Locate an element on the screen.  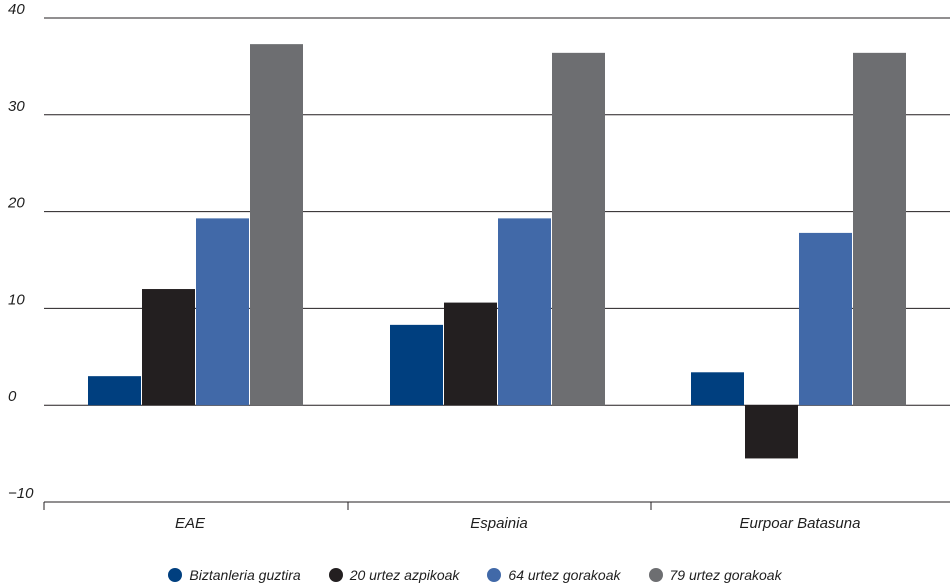
legend-label-64-urtez-gorakoak: 64 urtez gorakoak is located at coordinates (564, 575).